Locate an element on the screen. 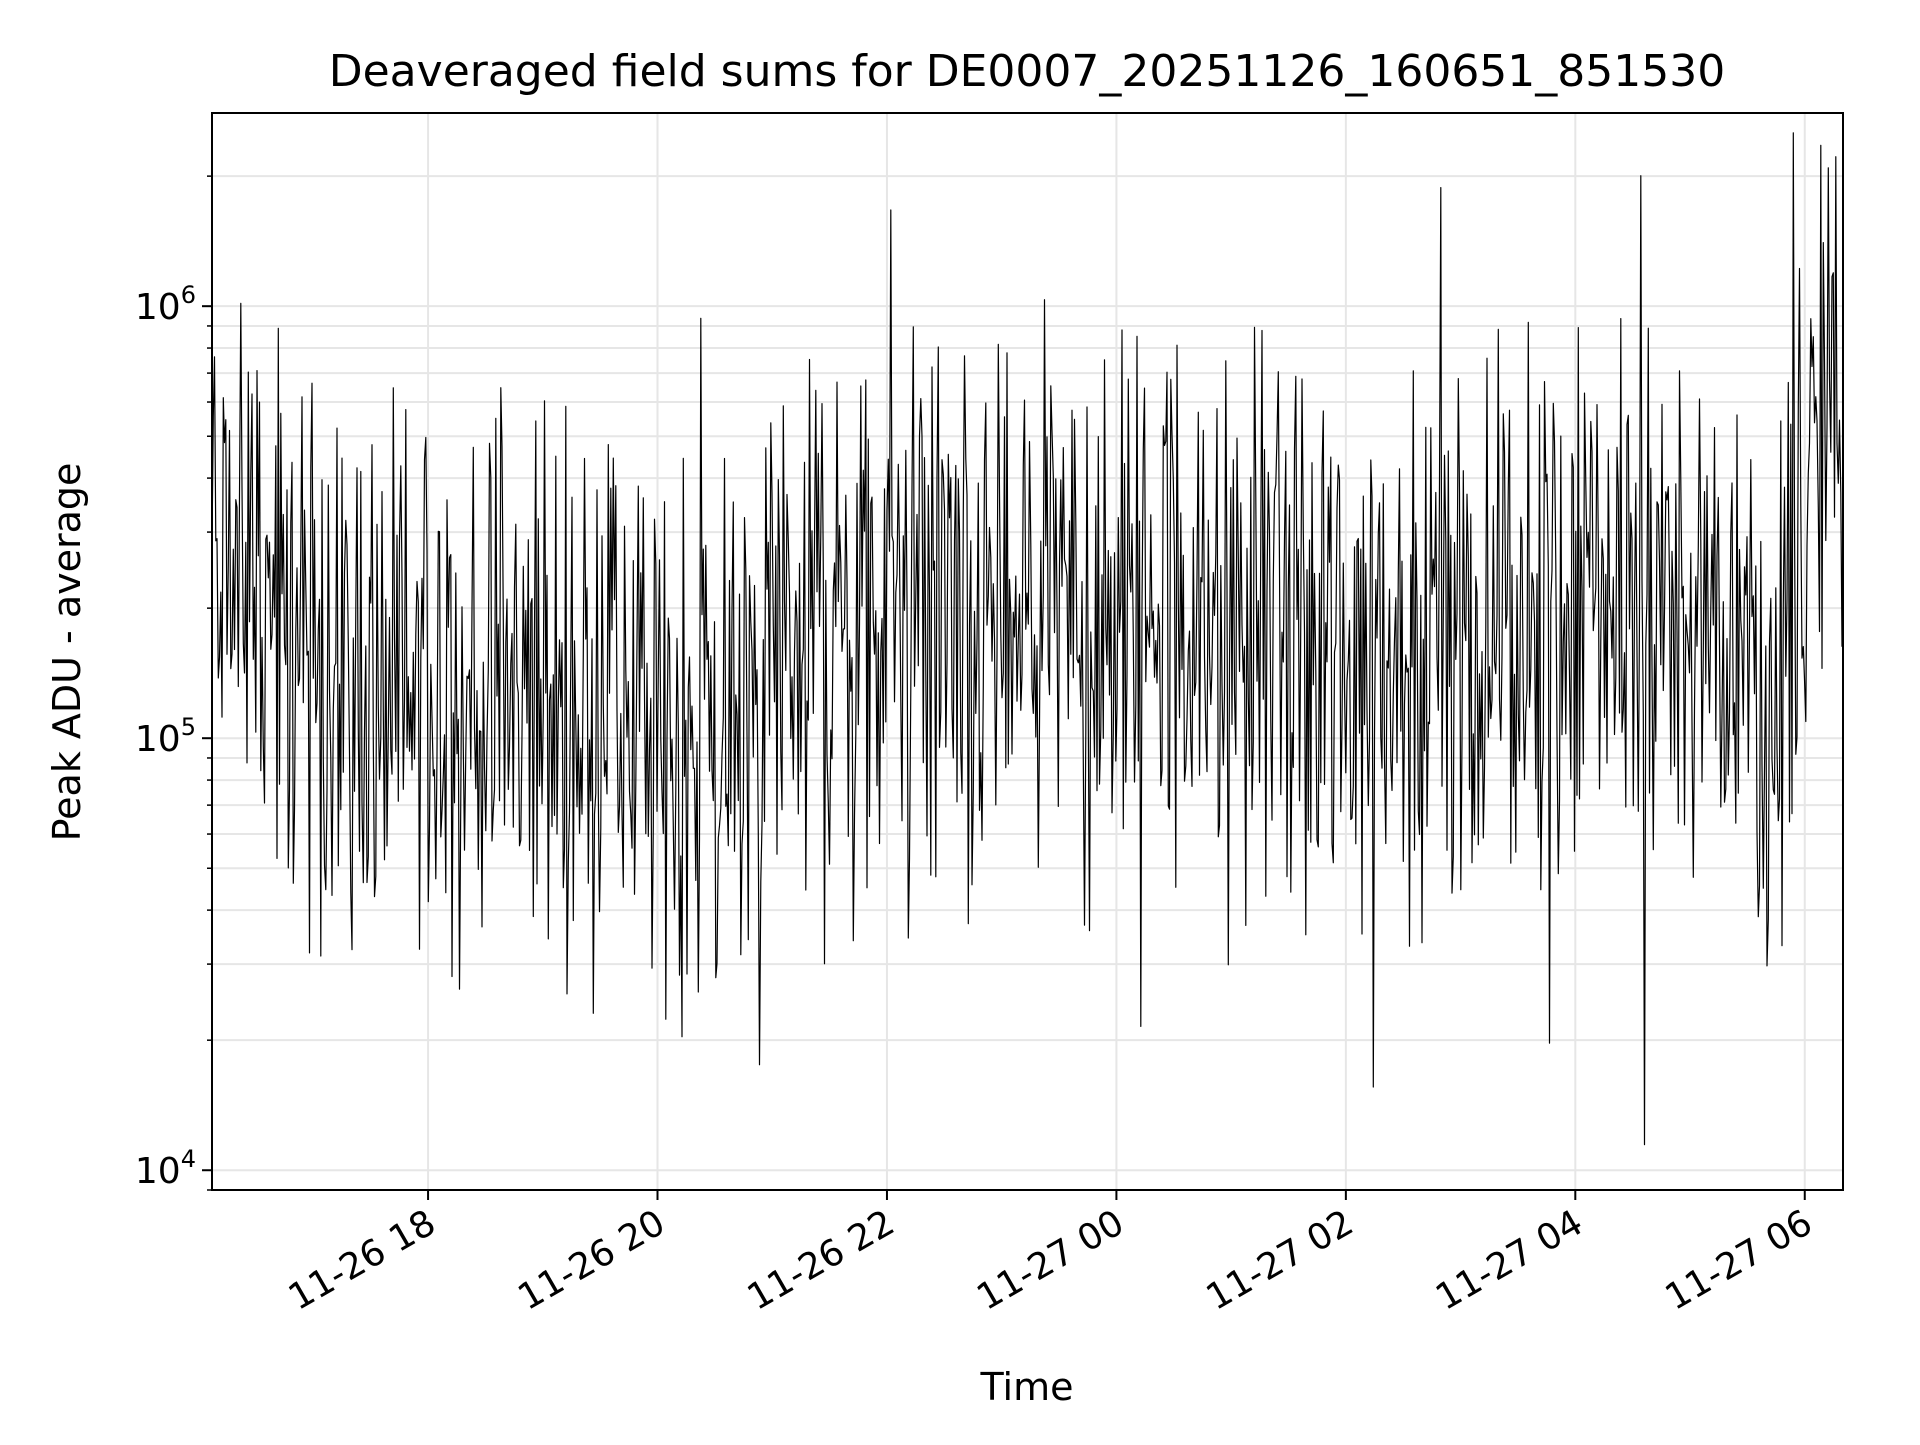  x-axis-label: Time is located at coordinates (1027, 1387).